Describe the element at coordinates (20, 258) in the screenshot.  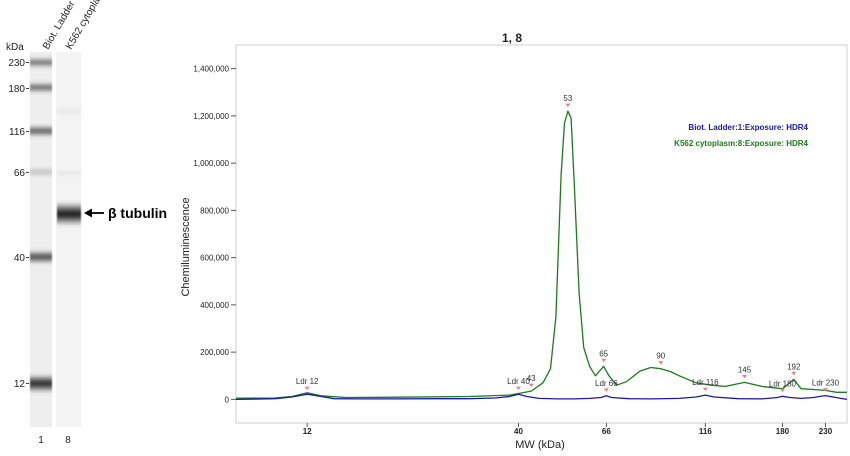
I see `marker-label-40: 40` at that location.